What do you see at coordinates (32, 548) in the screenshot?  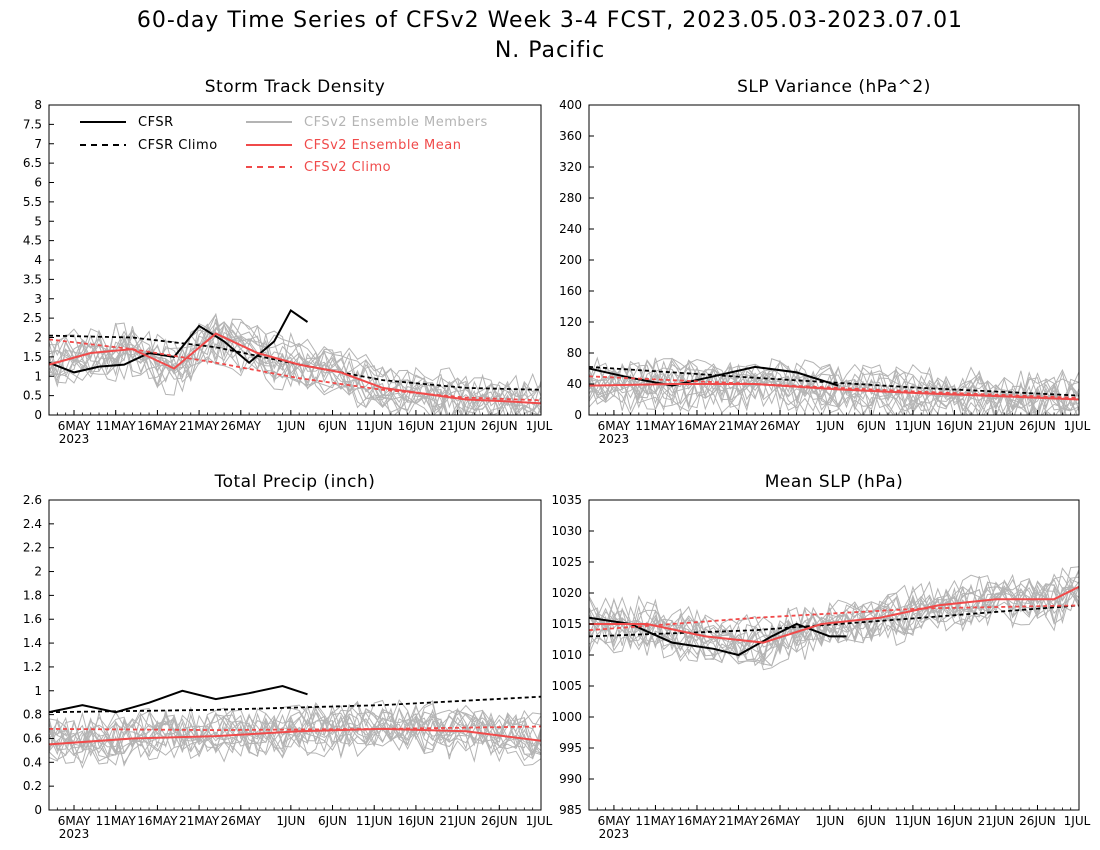 I see `y-tick-label: 2.2` at bounding box center [32, 548].